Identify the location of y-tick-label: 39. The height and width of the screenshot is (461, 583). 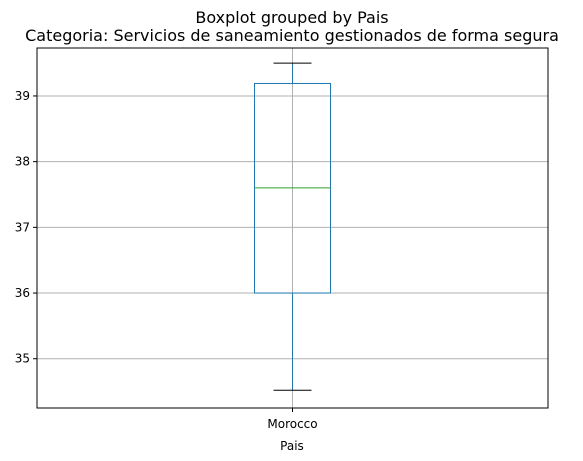
(22, 96).